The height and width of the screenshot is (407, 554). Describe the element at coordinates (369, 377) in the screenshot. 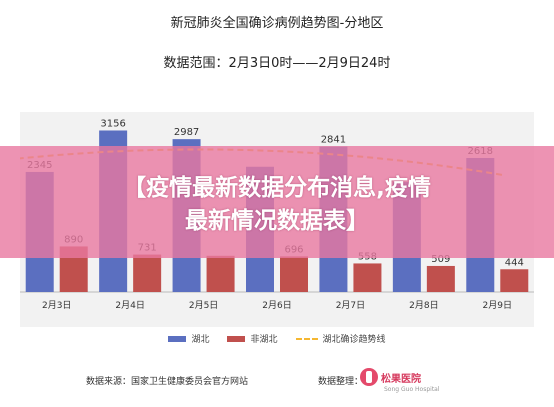

I see `hospital-logo-icon` at that location.